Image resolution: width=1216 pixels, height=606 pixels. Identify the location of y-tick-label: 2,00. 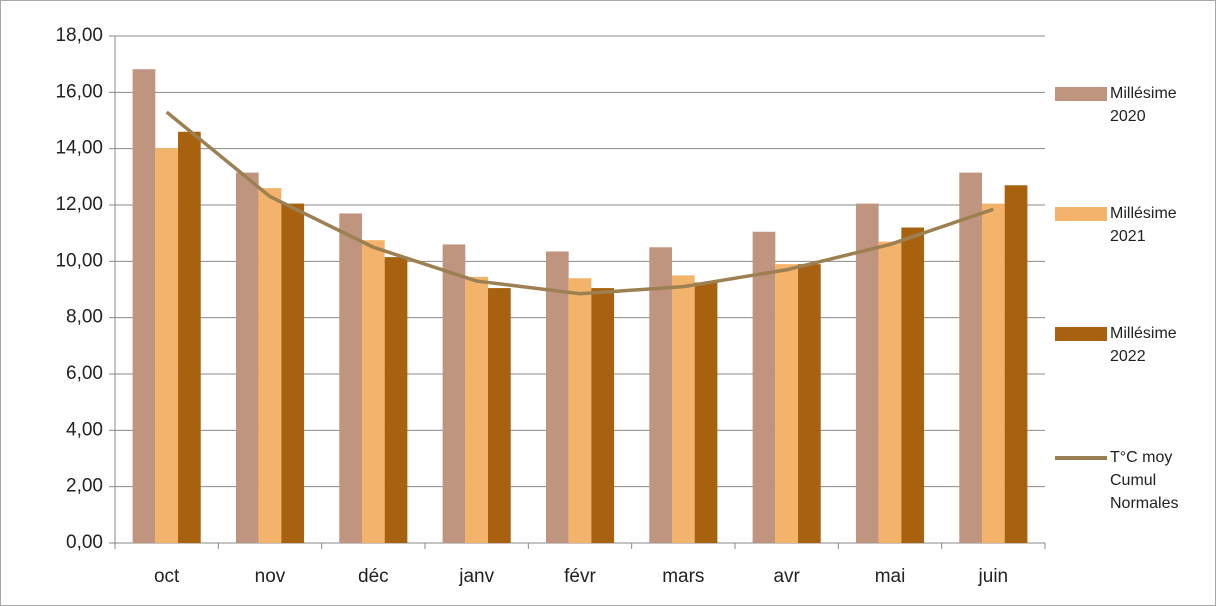
(84, 486).